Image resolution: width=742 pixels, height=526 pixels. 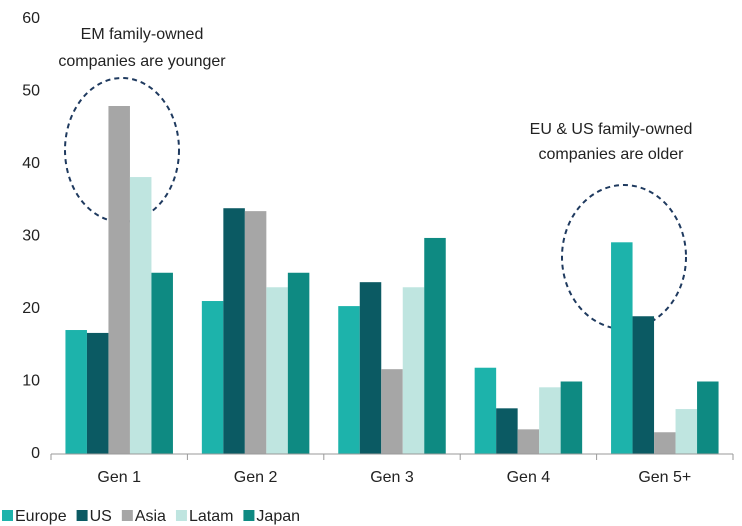 What do you see at coordinates (278, 516) in the screenshot?
I see `legend-label: Japan` at bounding box center [278, 516].